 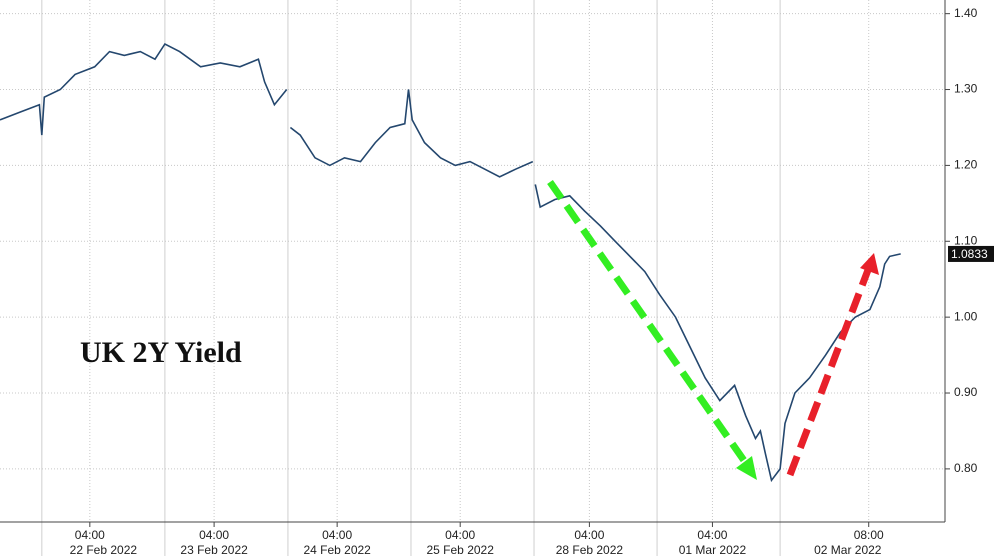 What do you see at coordinates (104, 549) in the screenshot?
I see `date-label: 22 Feb 2022` at bounding box center [104, 549].